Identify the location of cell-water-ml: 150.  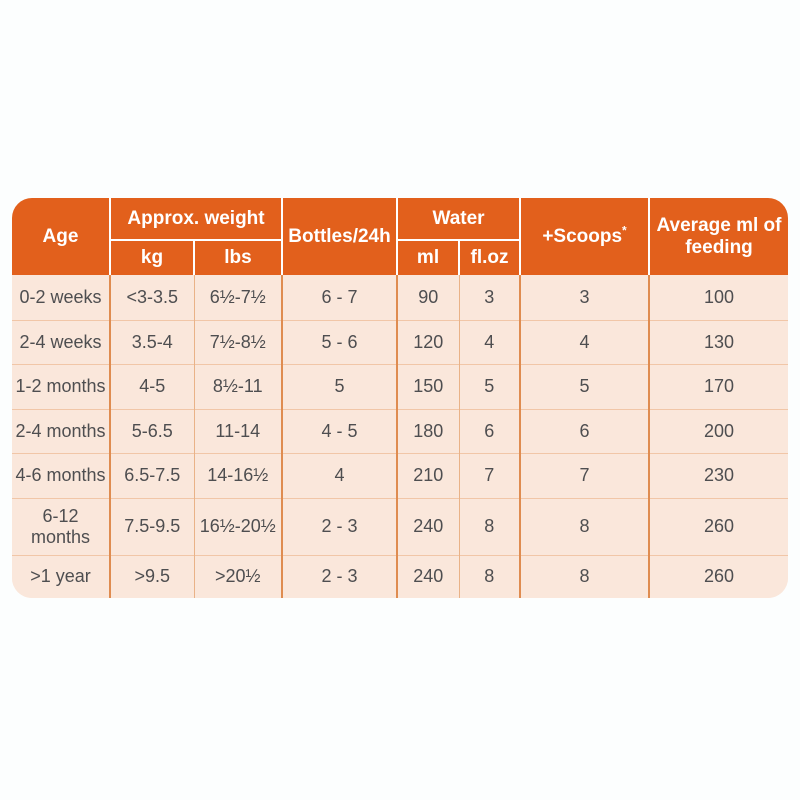
(428, 386).